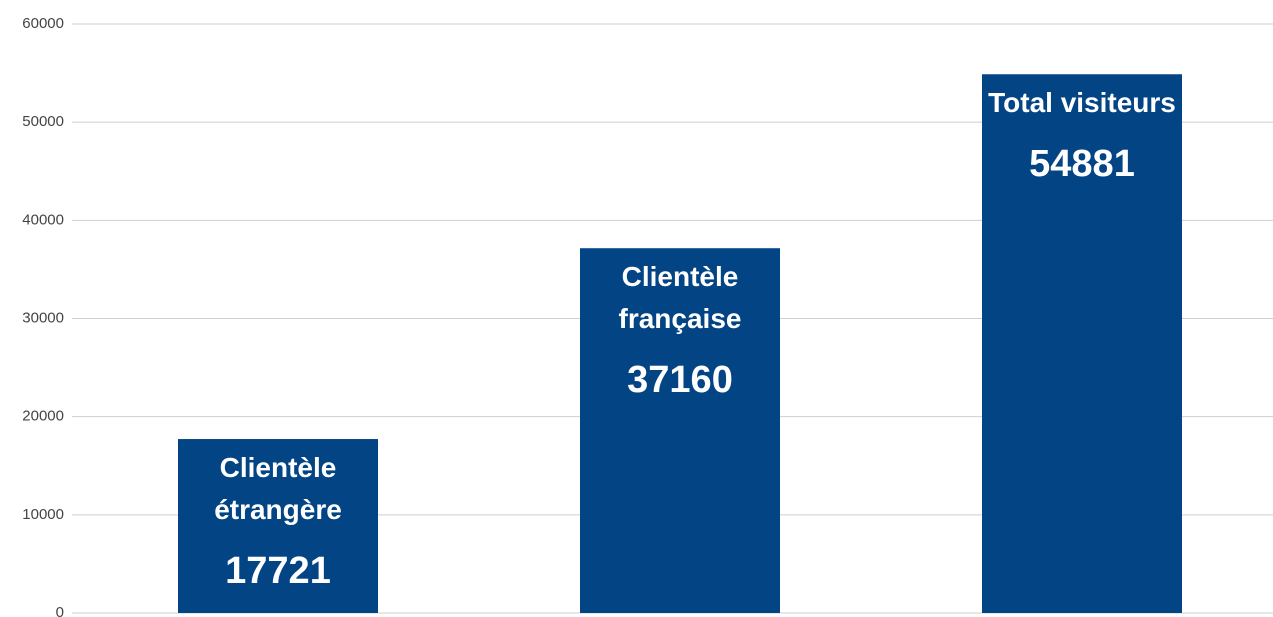 The width and height of the screenshot is (1273, 617). Describe the element at coordinates (60, 610) in the screenshot. I see `y-tick-label: 0` at that location.